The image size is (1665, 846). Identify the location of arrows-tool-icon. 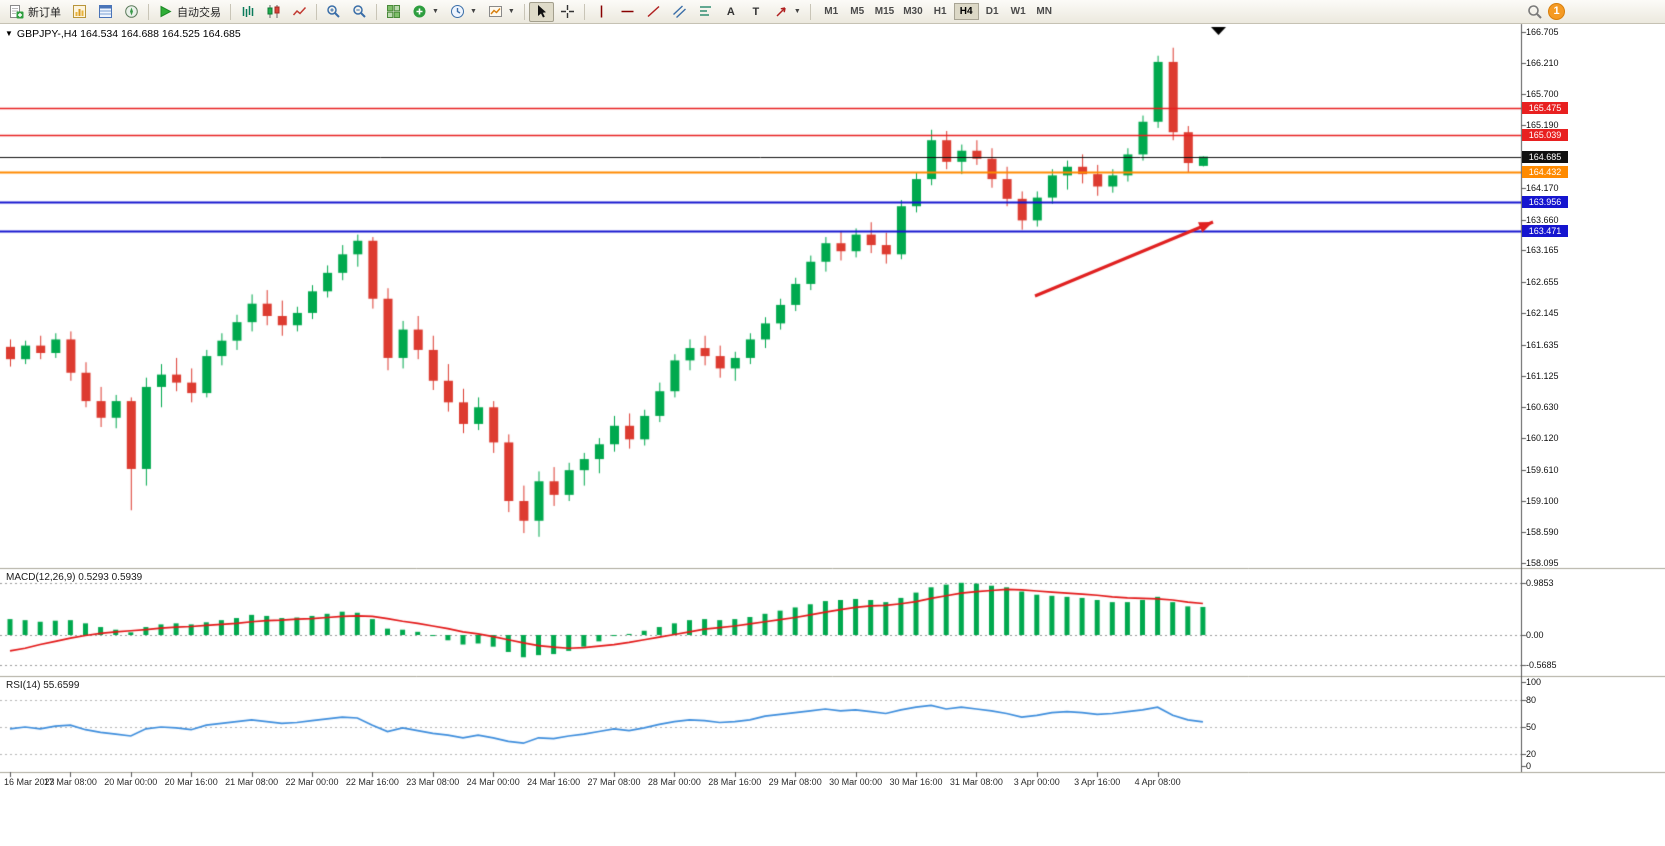
(781, 11).